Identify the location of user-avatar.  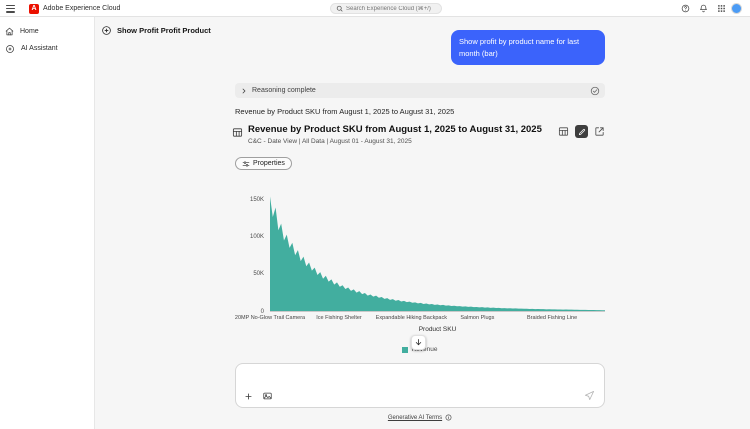
(736, 8).